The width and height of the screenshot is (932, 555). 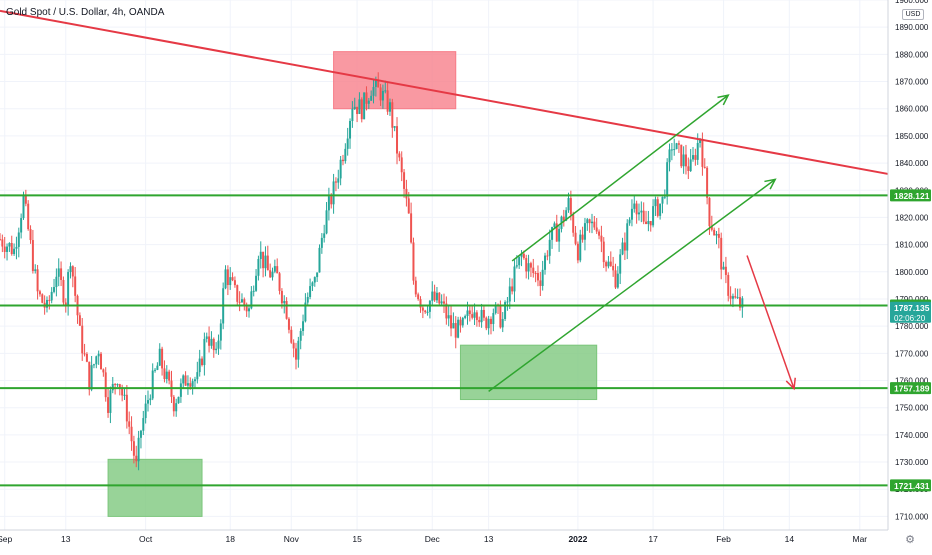 What do you see at coordinates (620, 178) in the screenshot?
I see `trendline-channel-upper` at bounding box center [620, 178].